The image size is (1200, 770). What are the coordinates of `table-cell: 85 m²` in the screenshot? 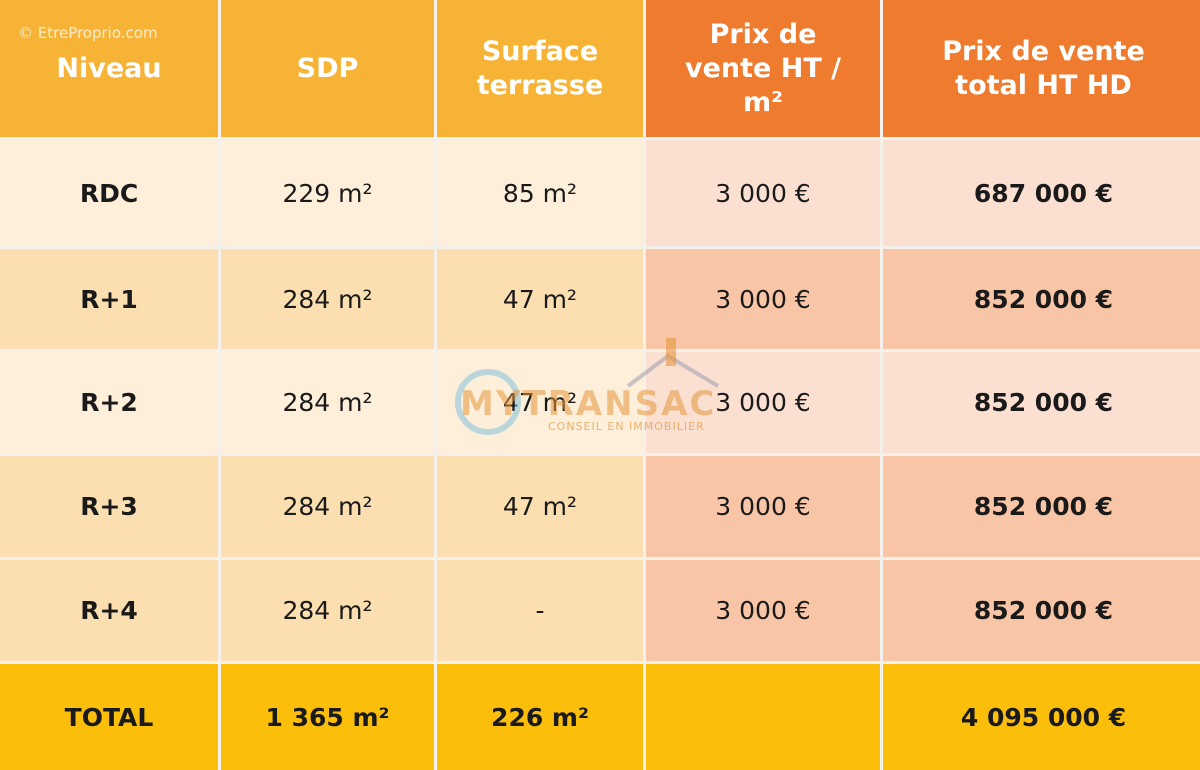 It's located at (540, 193).